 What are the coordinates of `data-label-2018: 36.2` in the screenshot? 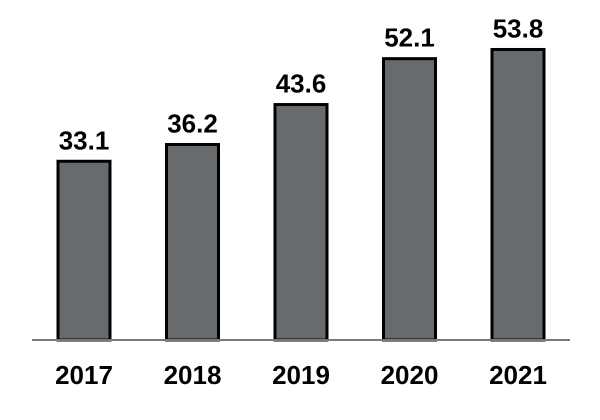 It's located at (192, 124).